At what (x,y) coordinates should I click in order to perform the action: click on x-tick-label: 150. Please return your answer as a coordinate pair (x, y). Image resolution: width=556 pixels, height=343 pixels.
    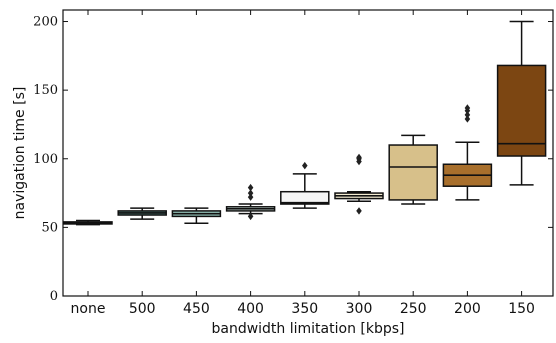
    Looking at the image, I should click on (521, 309).